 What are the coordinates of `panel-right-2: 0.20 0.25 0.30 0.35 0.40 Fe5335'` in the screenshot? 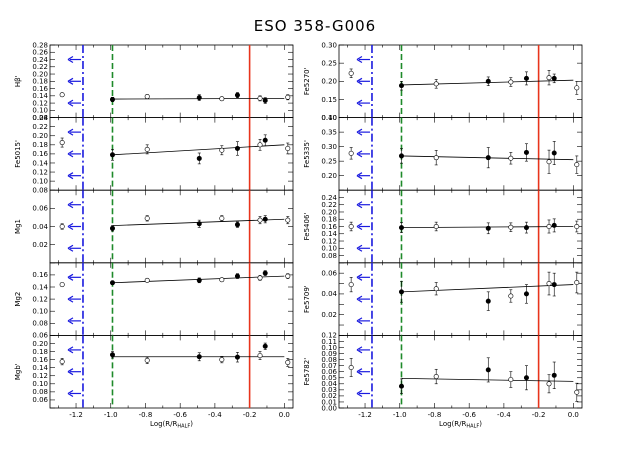 It's located at (443, 152).